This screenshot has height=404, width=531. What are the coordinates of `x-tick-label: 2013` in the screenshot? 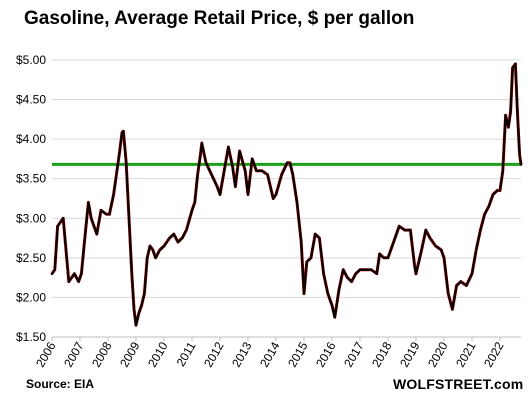 It's located at (242, 354).